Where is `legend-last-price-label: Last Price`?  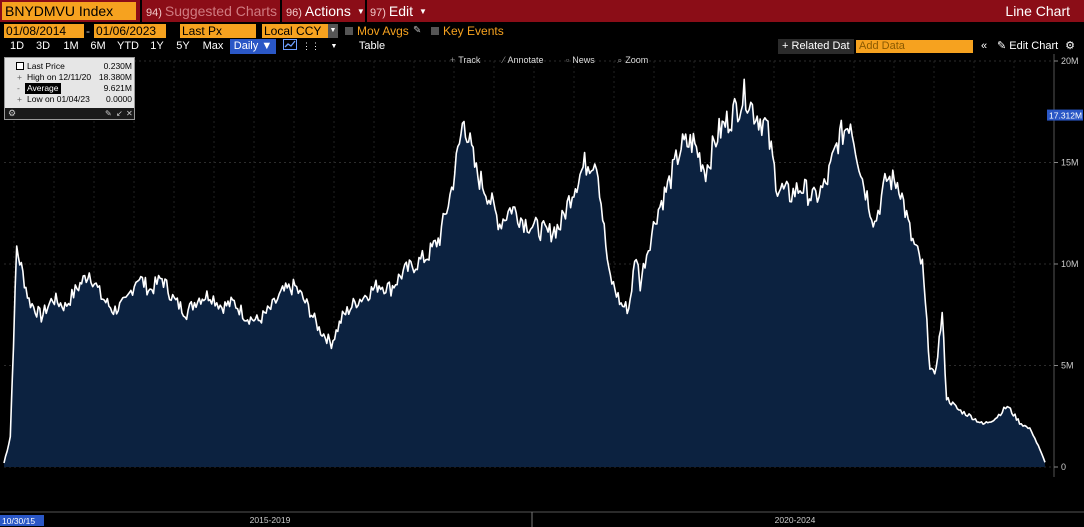 legend-last-price-label: Last Price is located at coordinates (46, 66).